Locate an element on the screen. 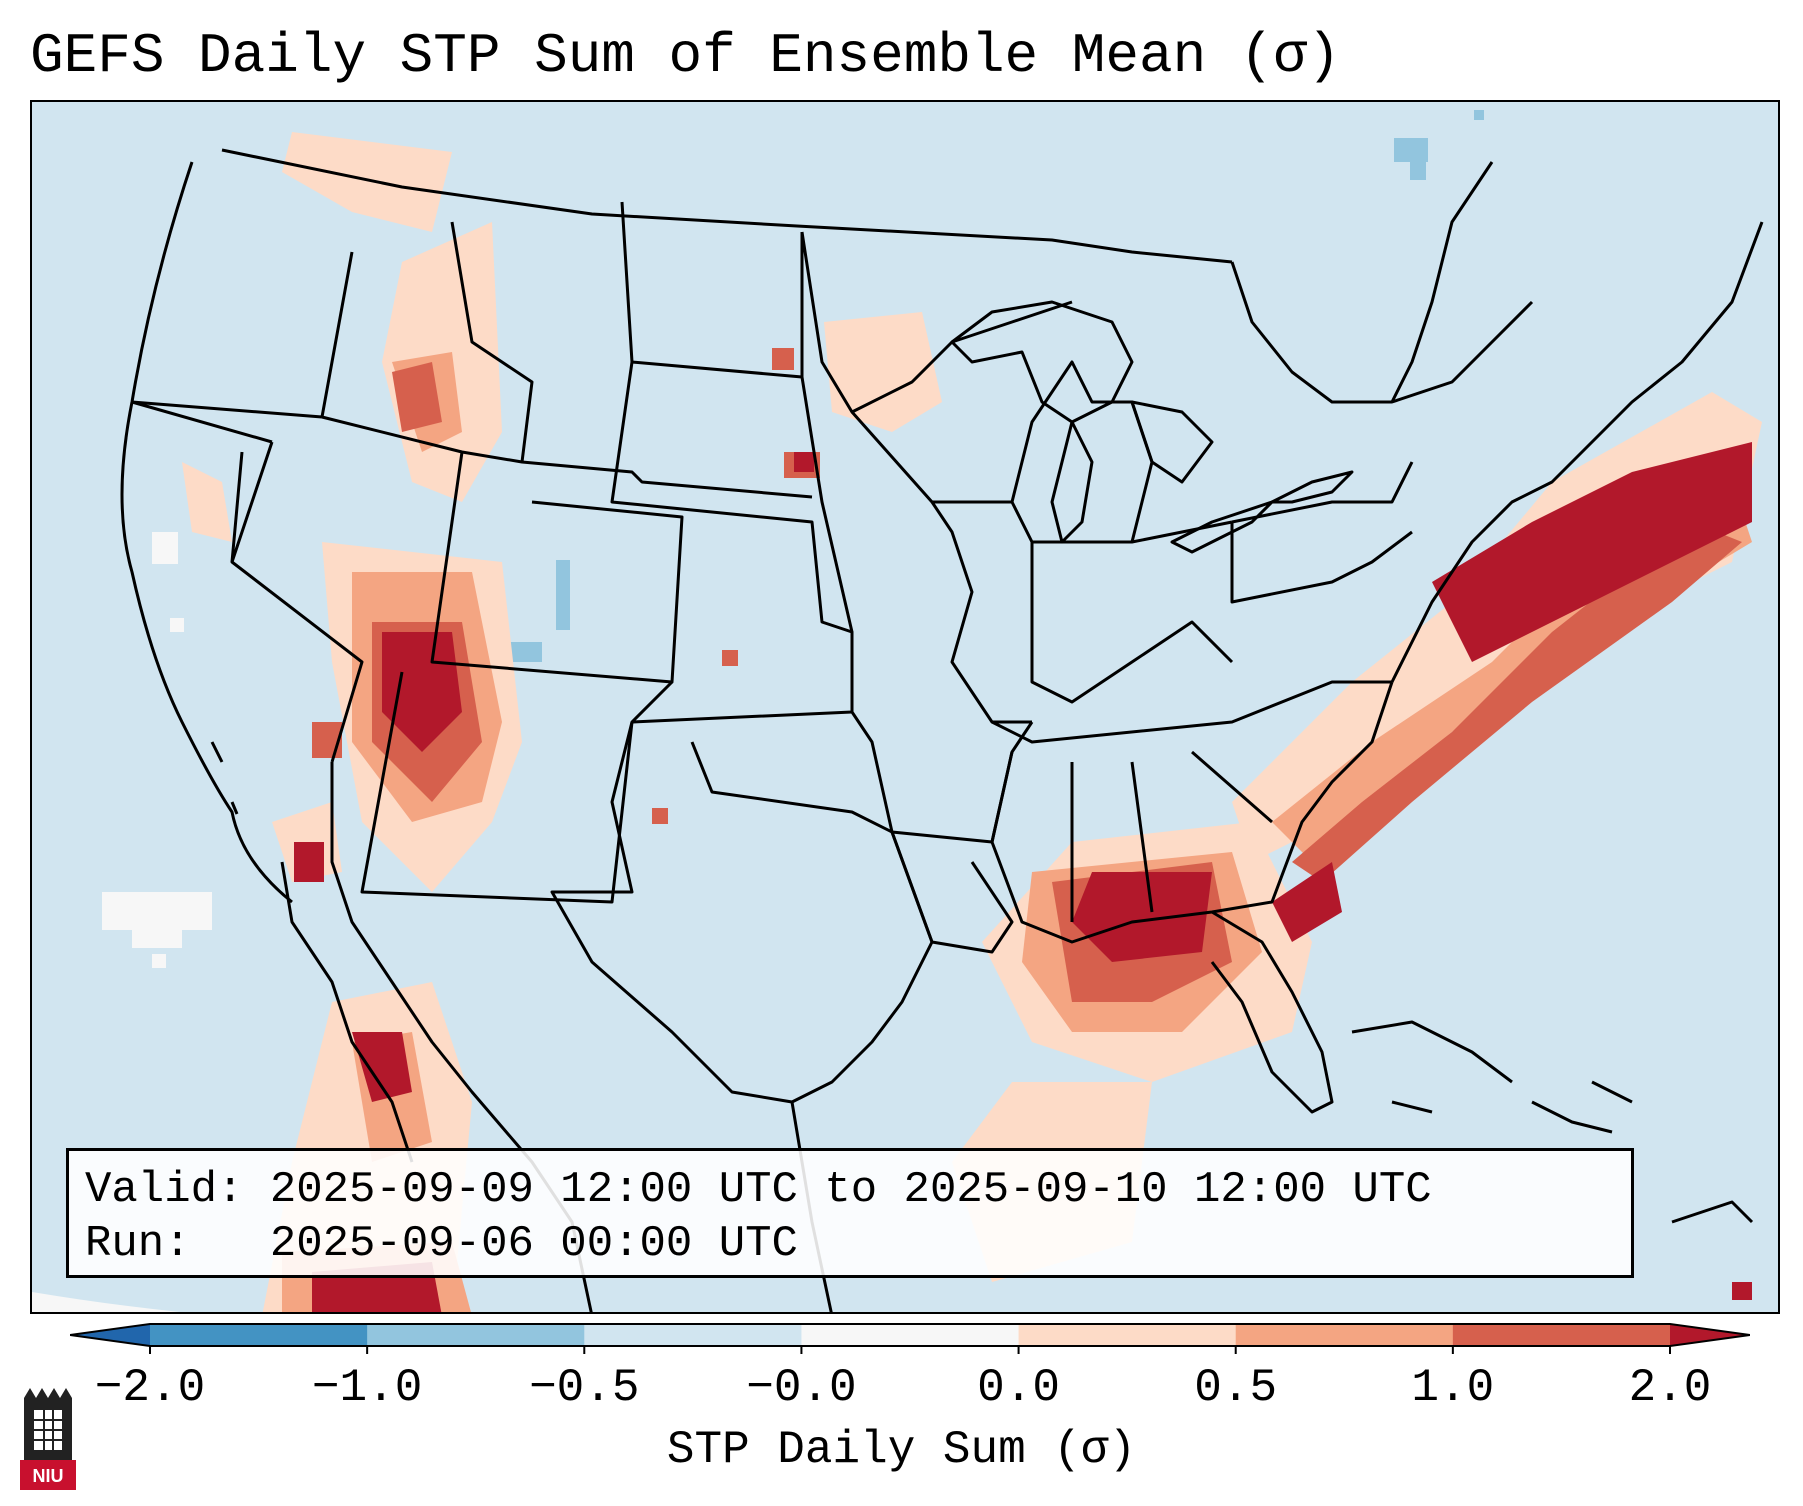 This screenshot has height=1506, width=1803. colorbar-tick-label: −2.0 is located at coordinates (150, 1388).